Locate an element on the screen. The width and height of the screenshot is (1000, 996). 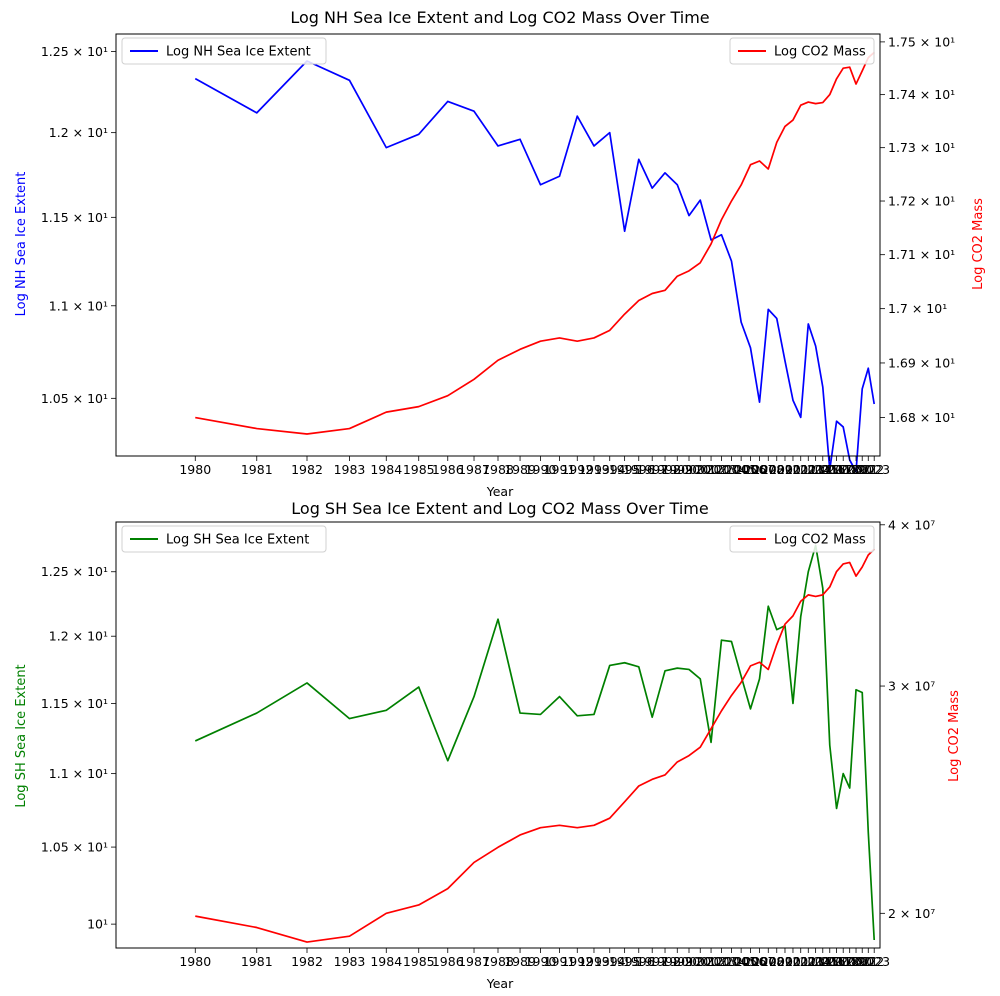
chart-1-legend-left-label: Log NH Sea Ice Extent is located at coordinates (238, 52).